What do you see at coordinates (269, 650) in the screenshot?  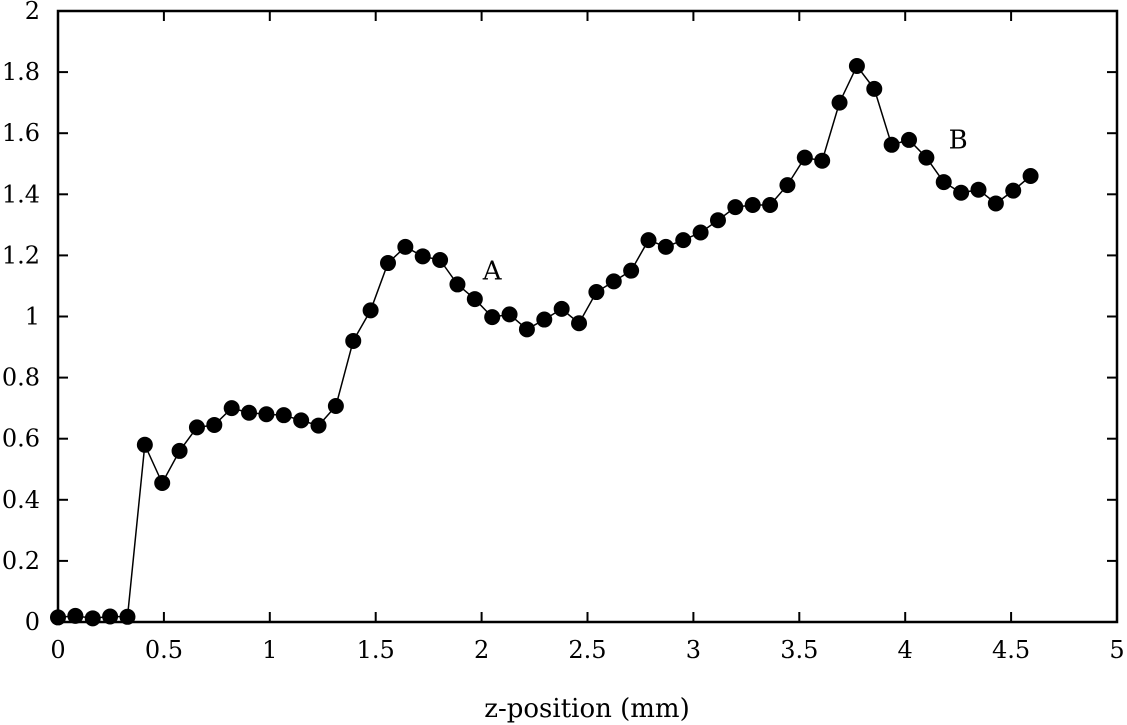 I see `x-tick-label: 1` at bounding box center [269, 650].